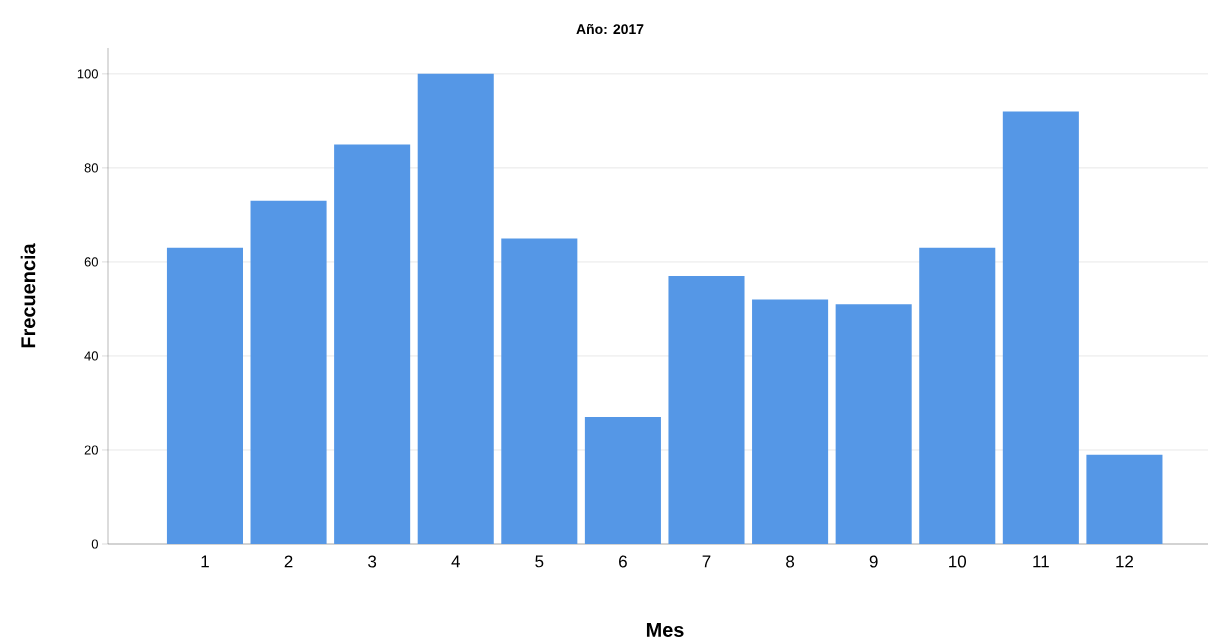 This screenshot has height=643, width=1208. Describe the element at coordinates (958, 561) in the screenshot. I see `x-tick-label: 10` at that location.